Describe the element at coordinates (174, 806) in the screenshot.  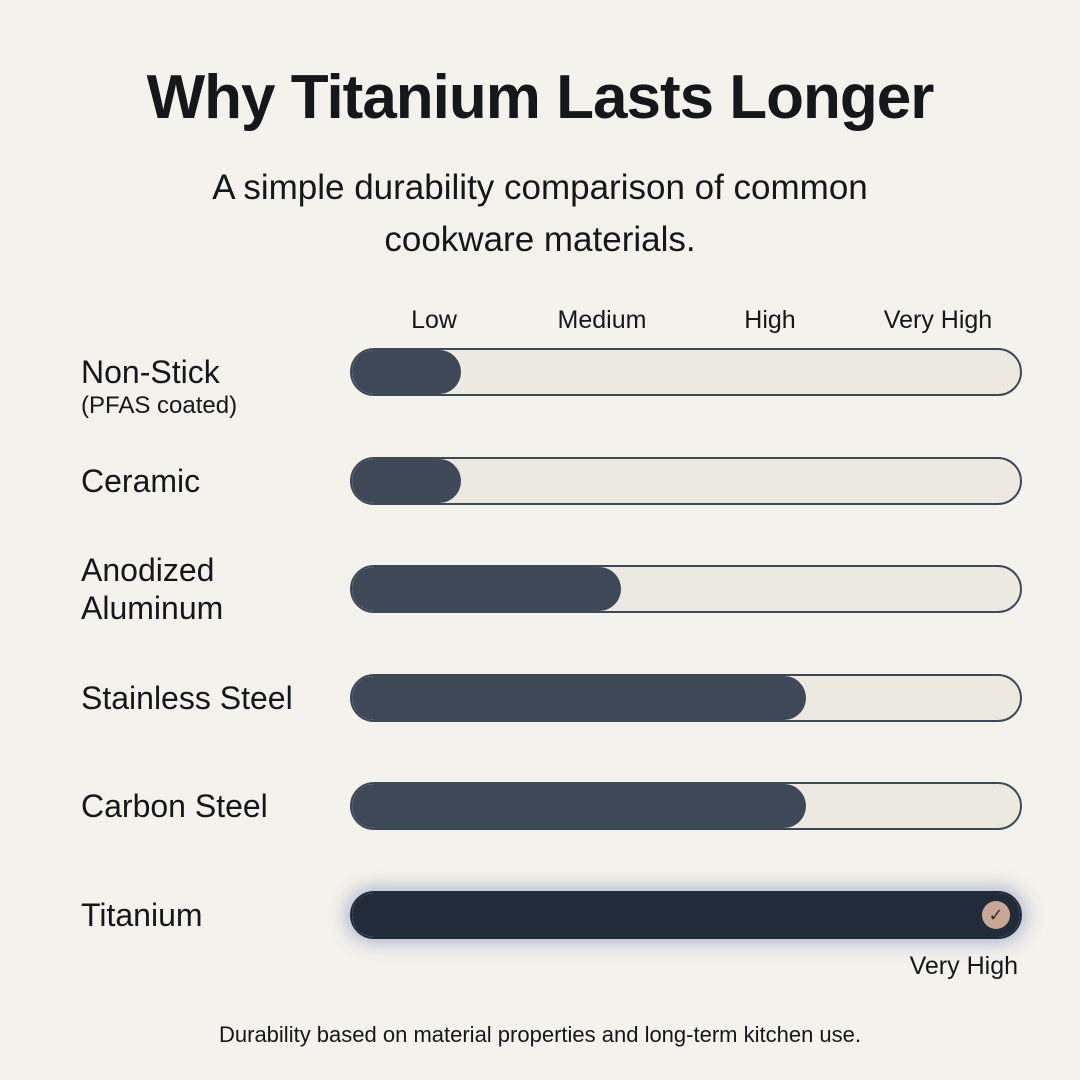
I see `category-name: Carbon Steel` at that location.